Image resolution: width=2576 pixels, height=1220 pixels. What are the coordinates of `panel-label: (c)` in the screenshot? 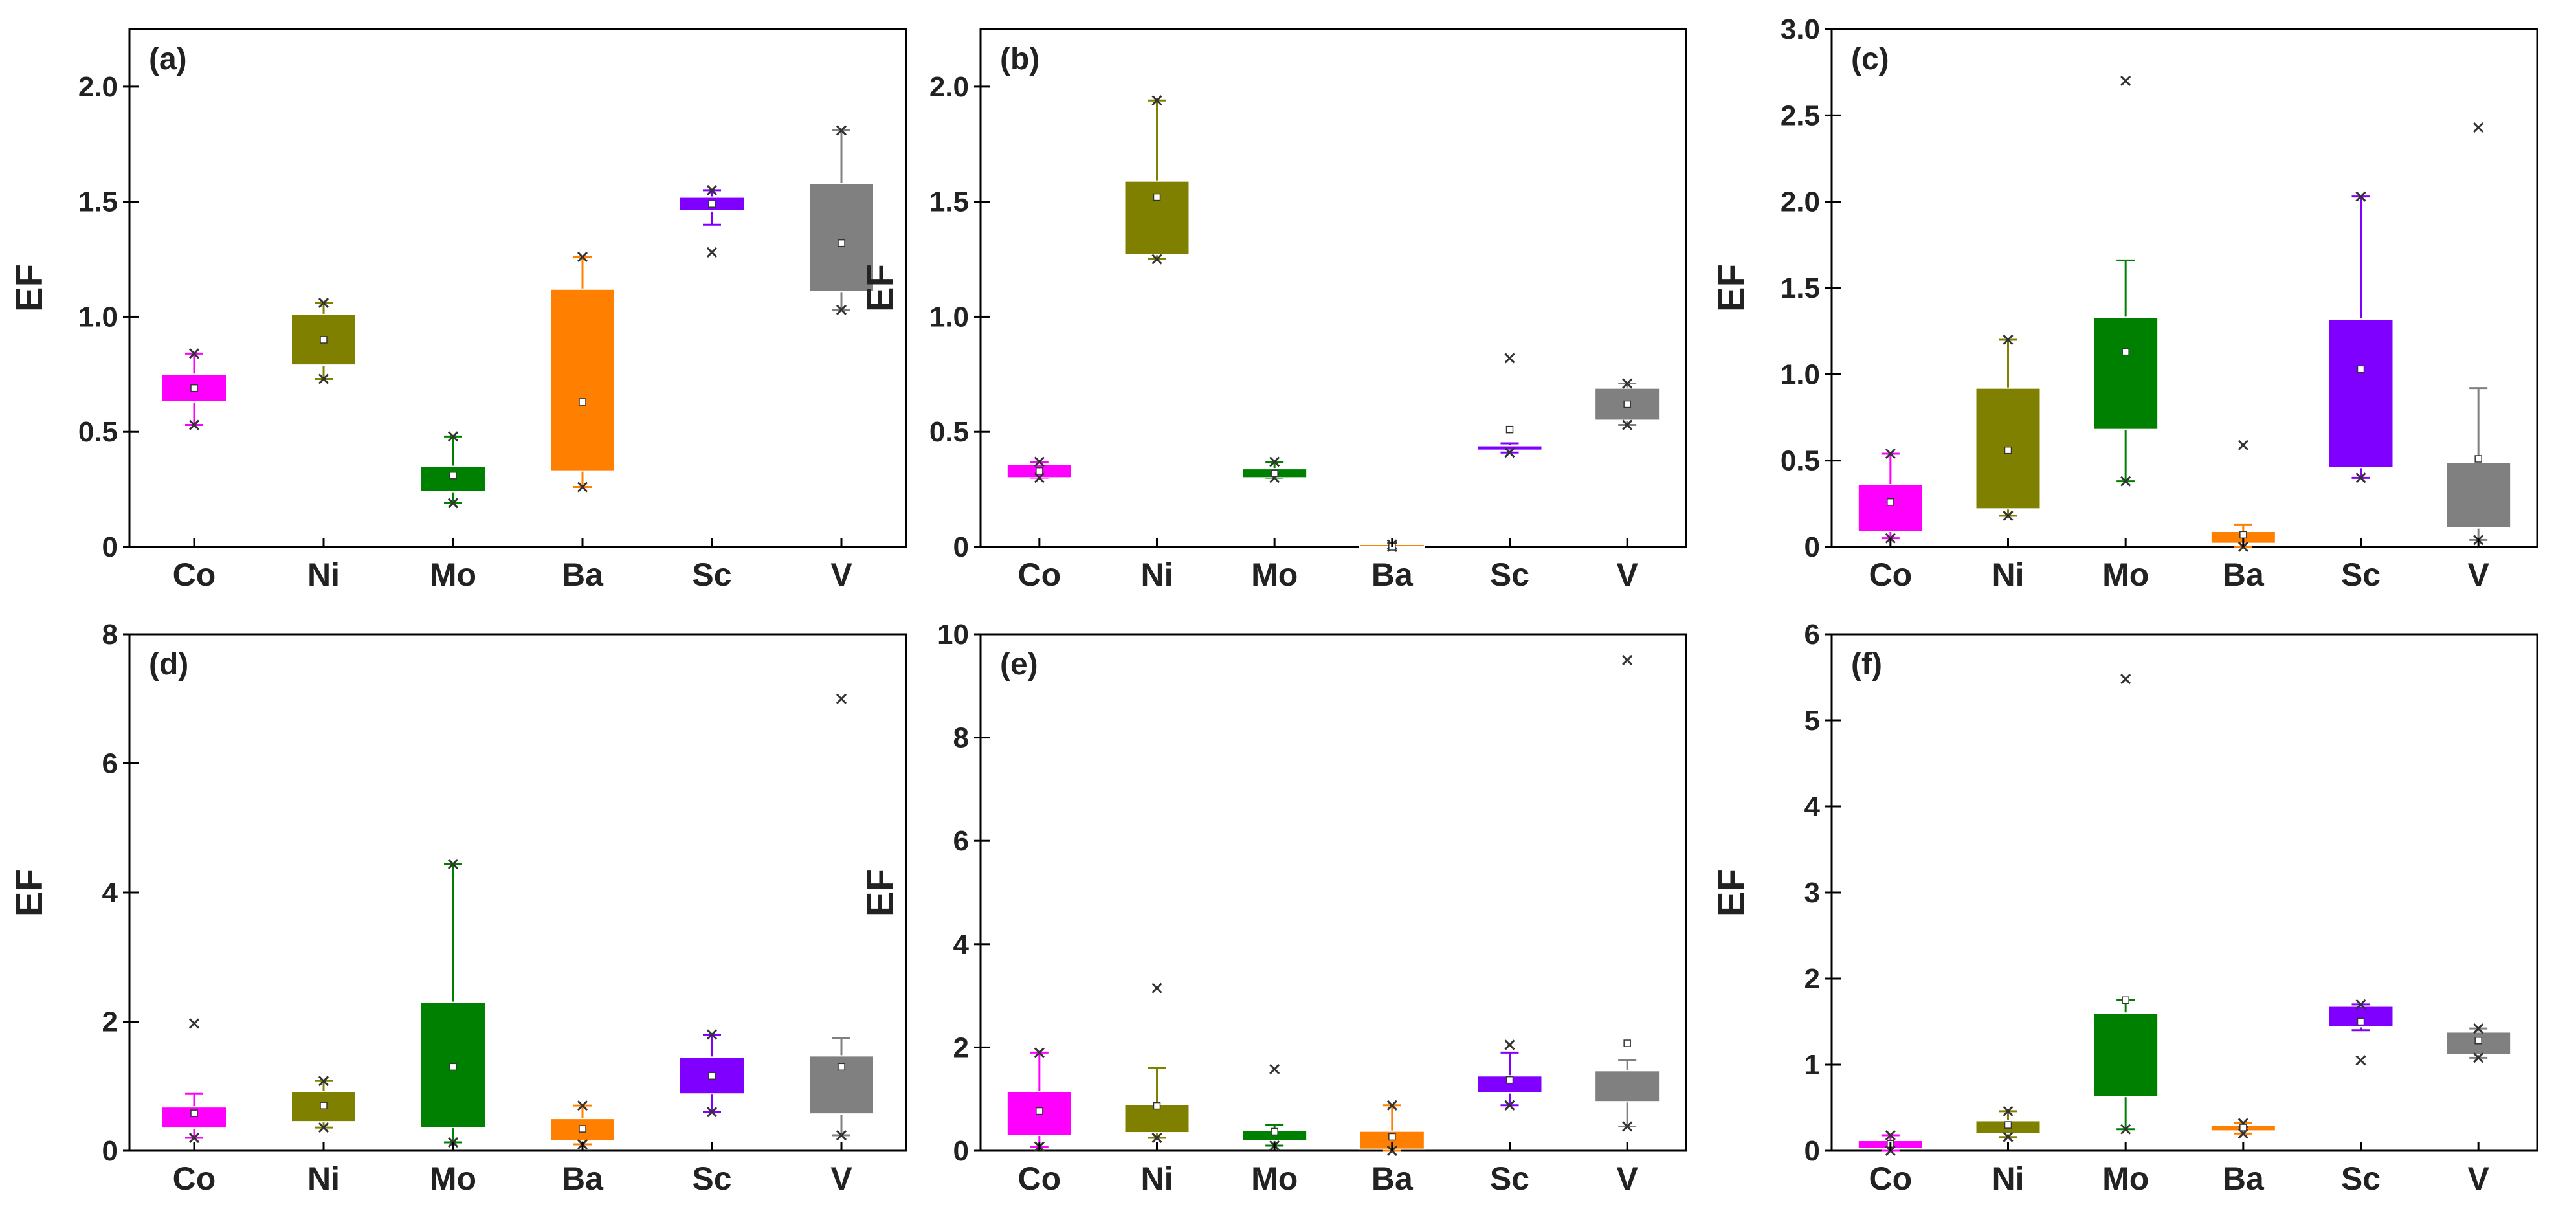 It's located at (1870, 59).